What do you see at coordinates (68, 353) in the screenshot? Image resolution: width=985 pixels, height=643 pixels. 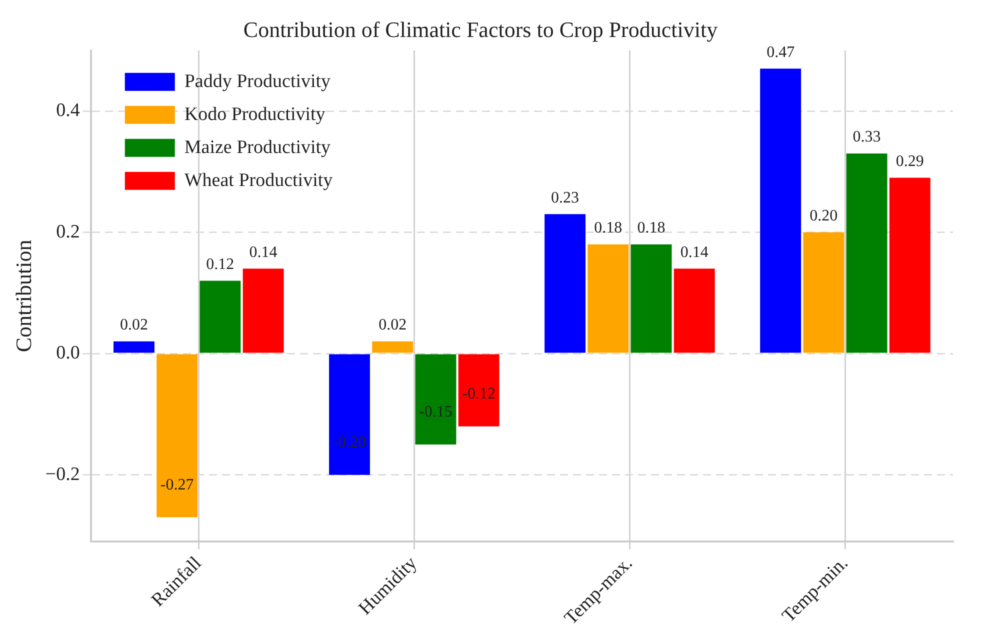 I see `y-tick-label: 0.0` at bounding box center [68, 353].